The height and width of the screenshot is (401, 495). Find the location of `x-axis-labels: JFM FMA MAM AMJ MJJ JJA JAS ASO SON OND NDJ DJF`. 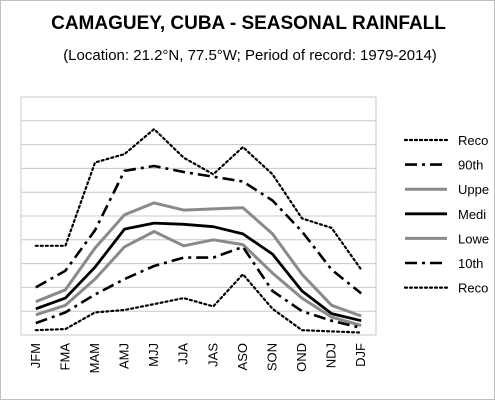

x-axis-labels: JFM FMA MAM AMJ MJJ JJA JAS ASO SON OND NDJ DJF is located at coordinates (198, 358).